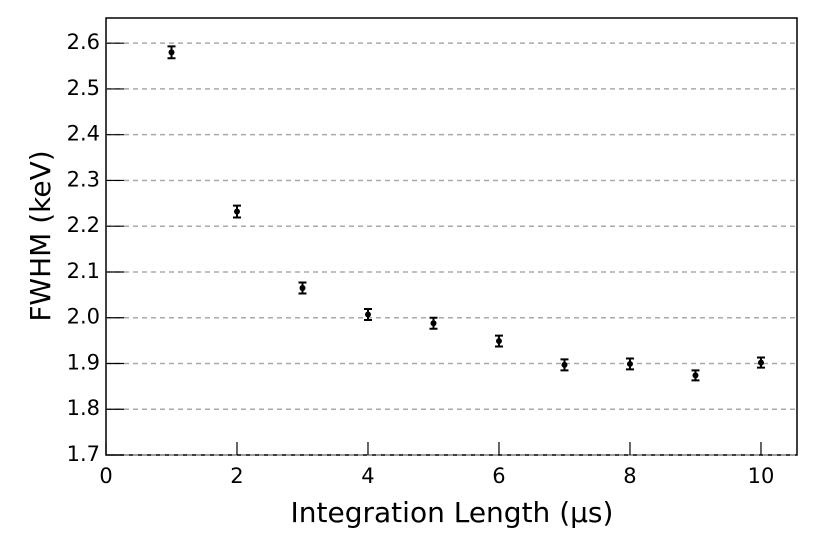 The image size is (830, 535). Describe the element at coordinates (40, 235) in the screenshot. I see `y-axis-title: FWHM (keV)` at that location.